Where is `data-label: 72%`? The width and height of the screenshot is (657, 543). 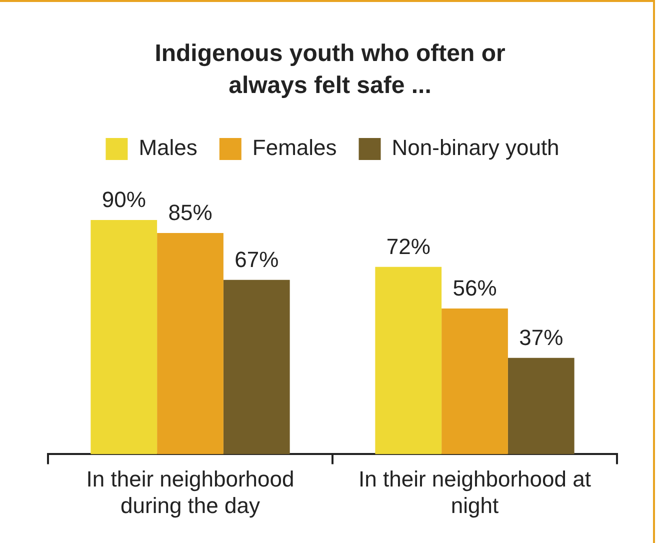
data-label: 72% is located at coordinates (408, 246).